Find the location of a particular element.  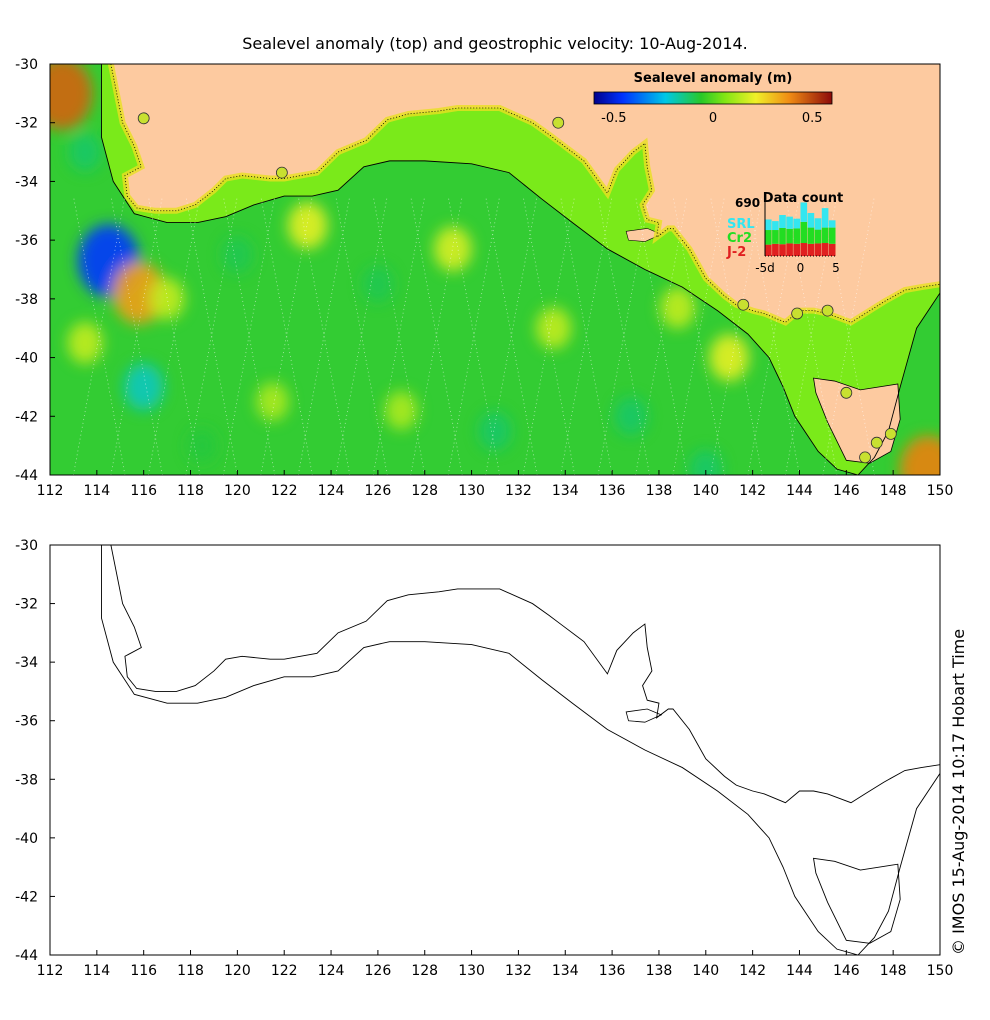

bottom-x-tick-label: 132 is located at coordinates (518, 971).